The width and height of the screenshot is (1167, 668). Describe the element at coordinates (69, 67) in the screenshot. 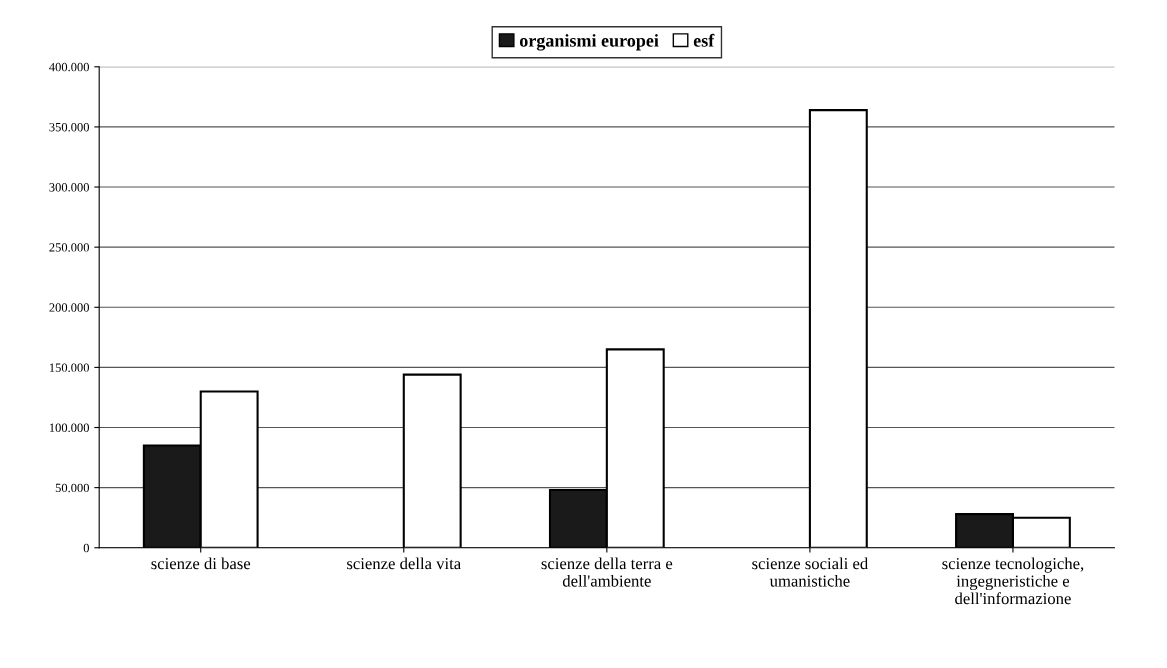

I see `y-tick-label: 400.000` at that location.